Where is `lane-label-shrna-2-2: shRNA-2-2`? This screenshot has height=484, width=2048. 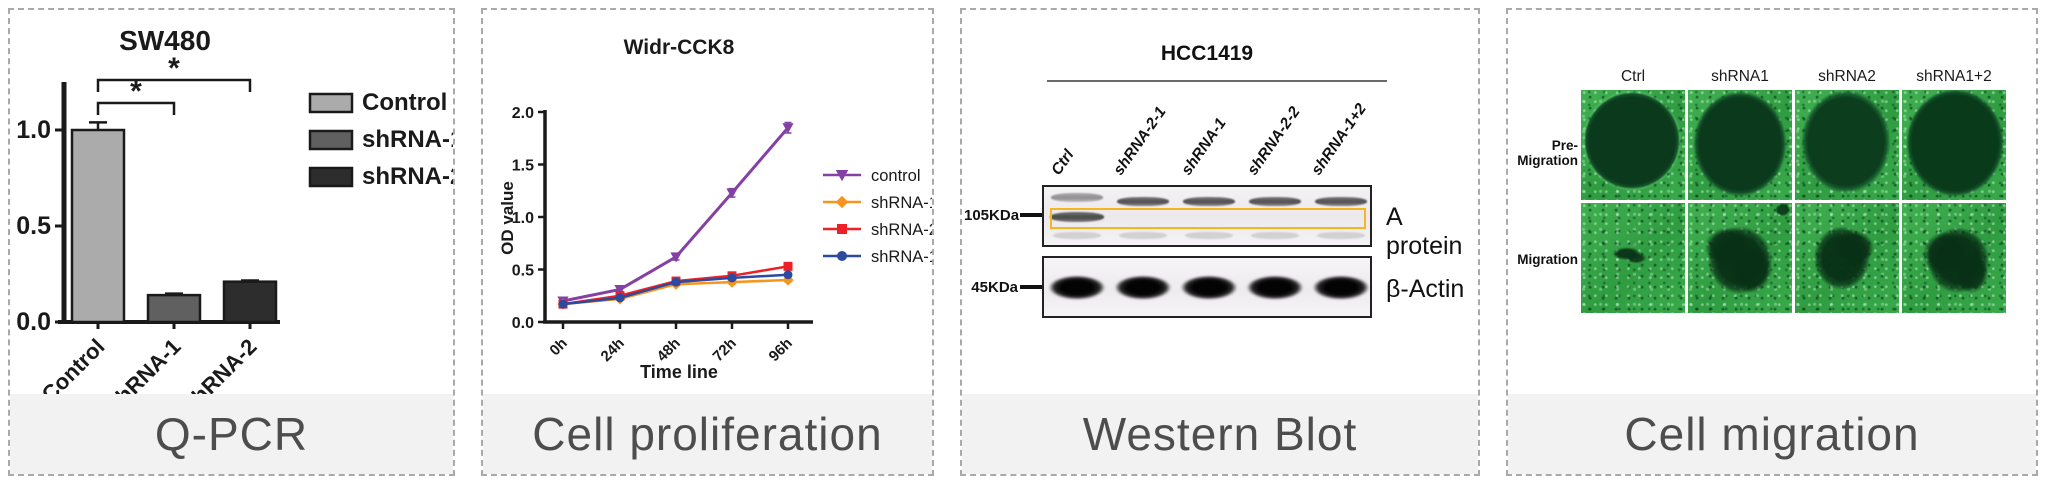 lane-label-shrna-2-2: shRNA-2-2 is located at coordinates (1274, 141).